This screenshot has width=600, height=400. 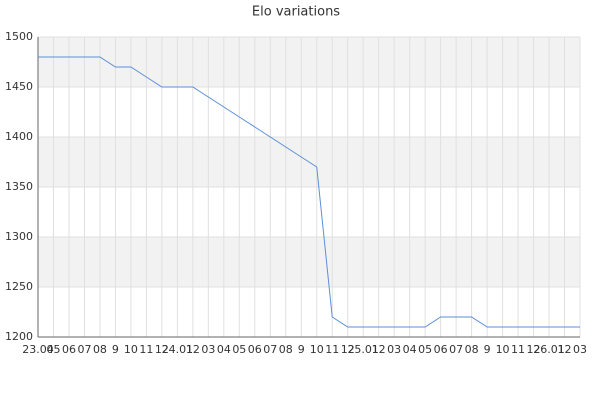 What do you see at coordinates (178, 349) in the screenshot?
I see `x-tick-label: 24.01` at bounding box center [178, 349].